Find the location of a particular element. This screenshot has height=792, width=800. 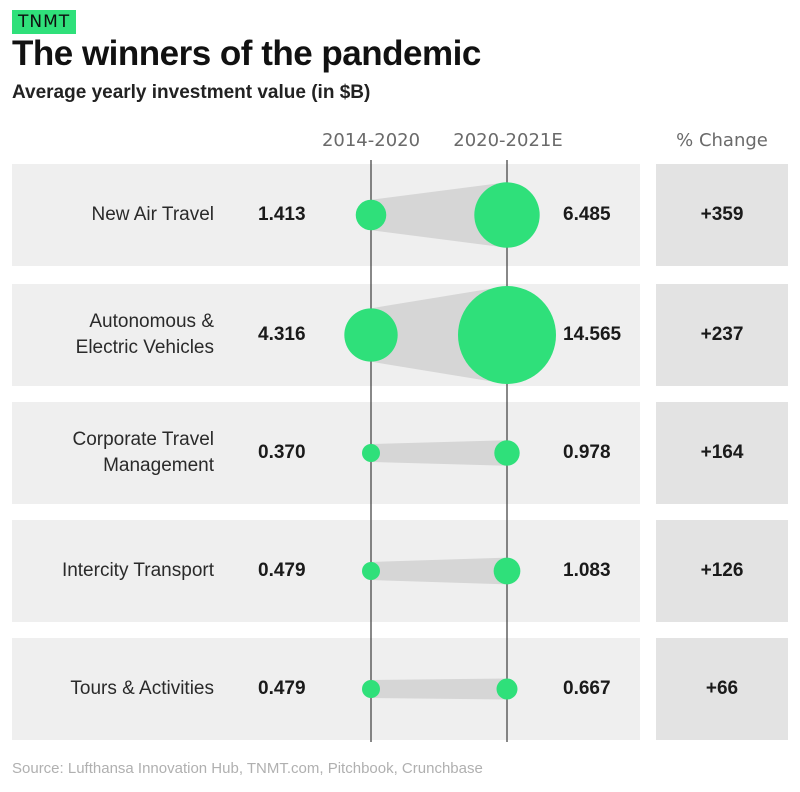

category-label: Intercity Transport is located at coordinates (113, 571).